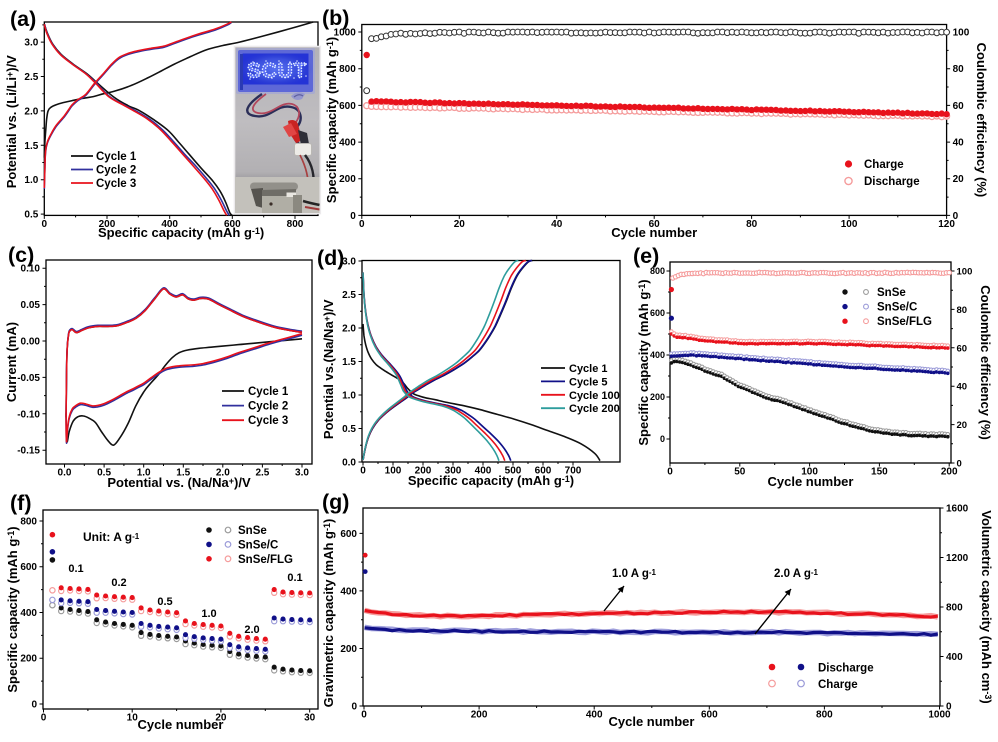  What do you see at coordinates (962, 387) in the screenshot?
I see `svg-text: 40` at bounding box center [962, 387].